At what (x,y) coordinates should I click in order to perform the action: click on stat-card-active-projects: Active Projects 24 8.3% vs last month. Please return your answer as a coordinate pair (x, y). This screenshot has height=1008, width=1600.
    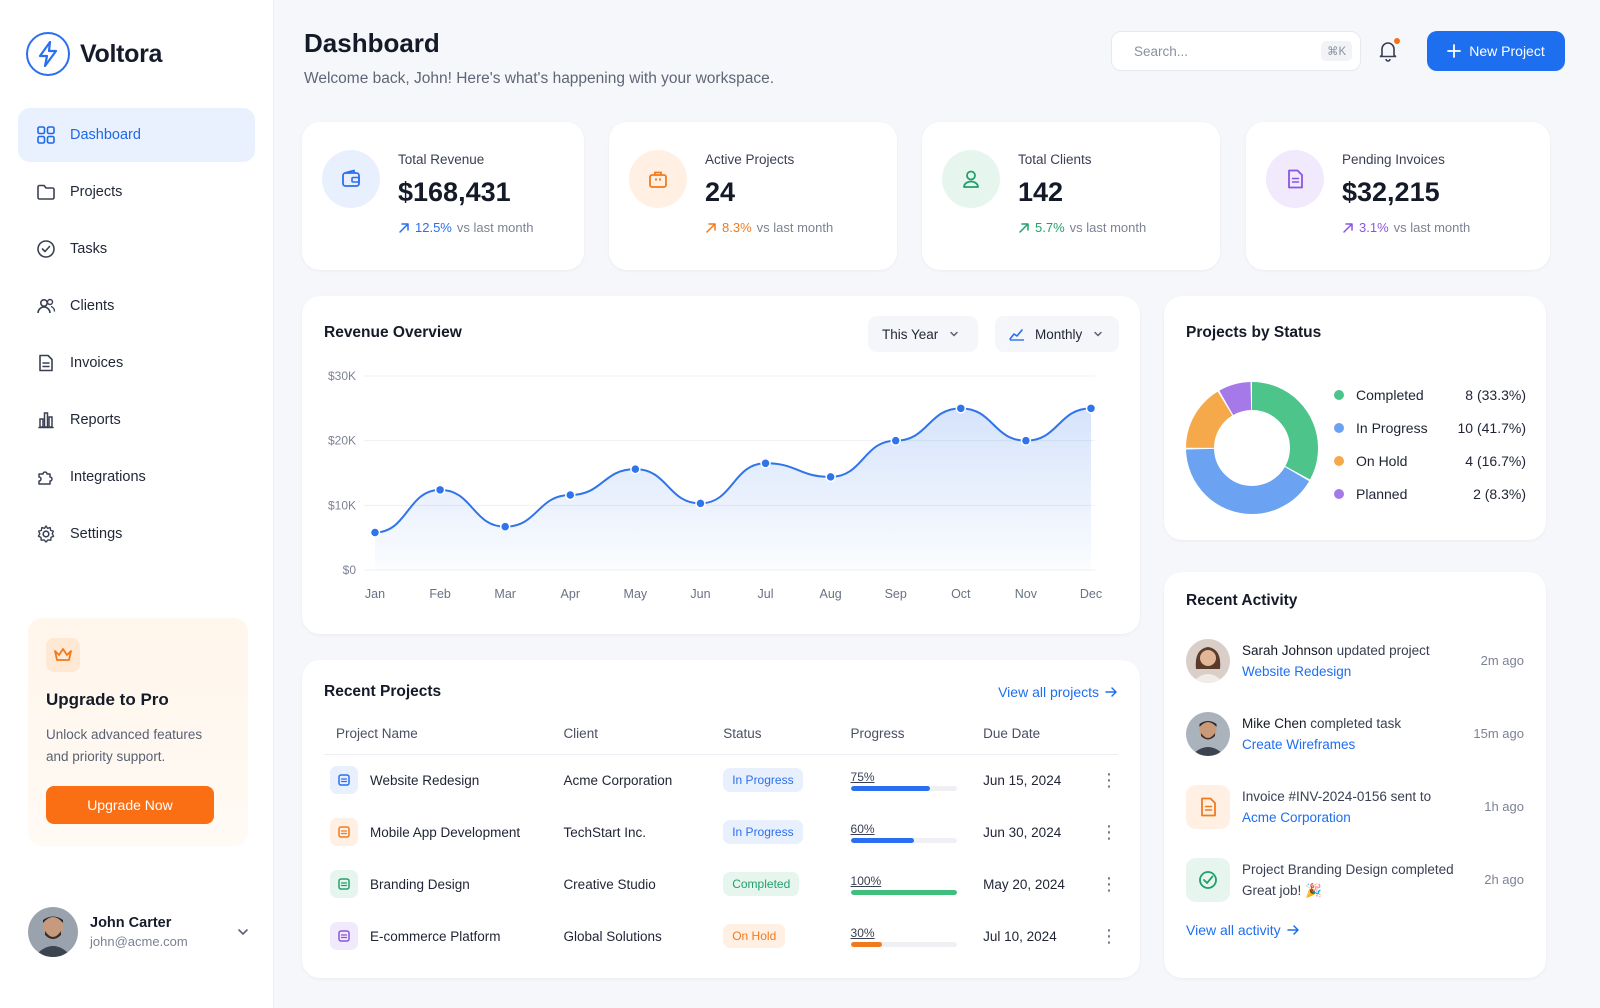
    Looking at the image, I should click on (753, 196).